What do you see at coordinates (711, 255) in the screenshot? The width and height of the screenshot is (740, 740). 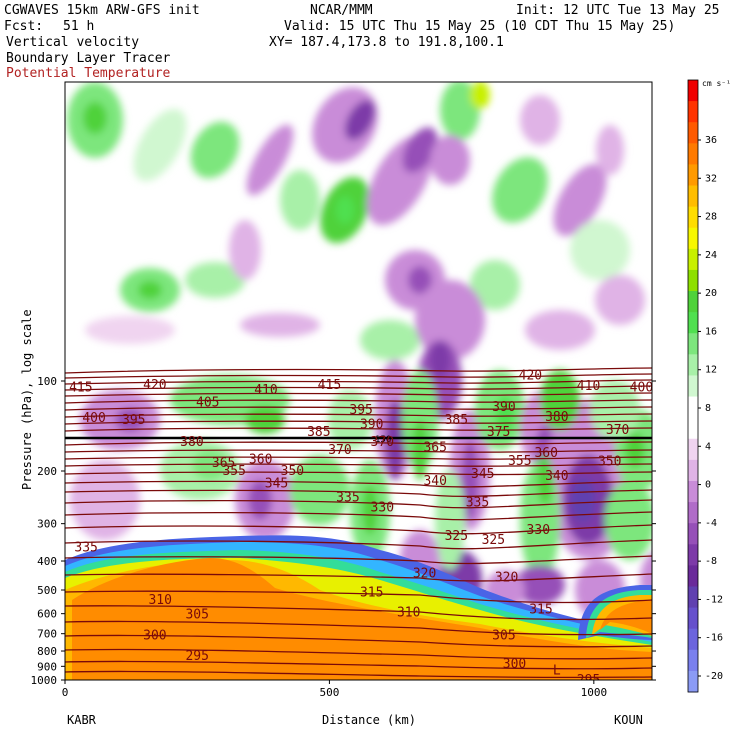 I see `colorbar-tick-label: 24` at bounding box center [711, 255].